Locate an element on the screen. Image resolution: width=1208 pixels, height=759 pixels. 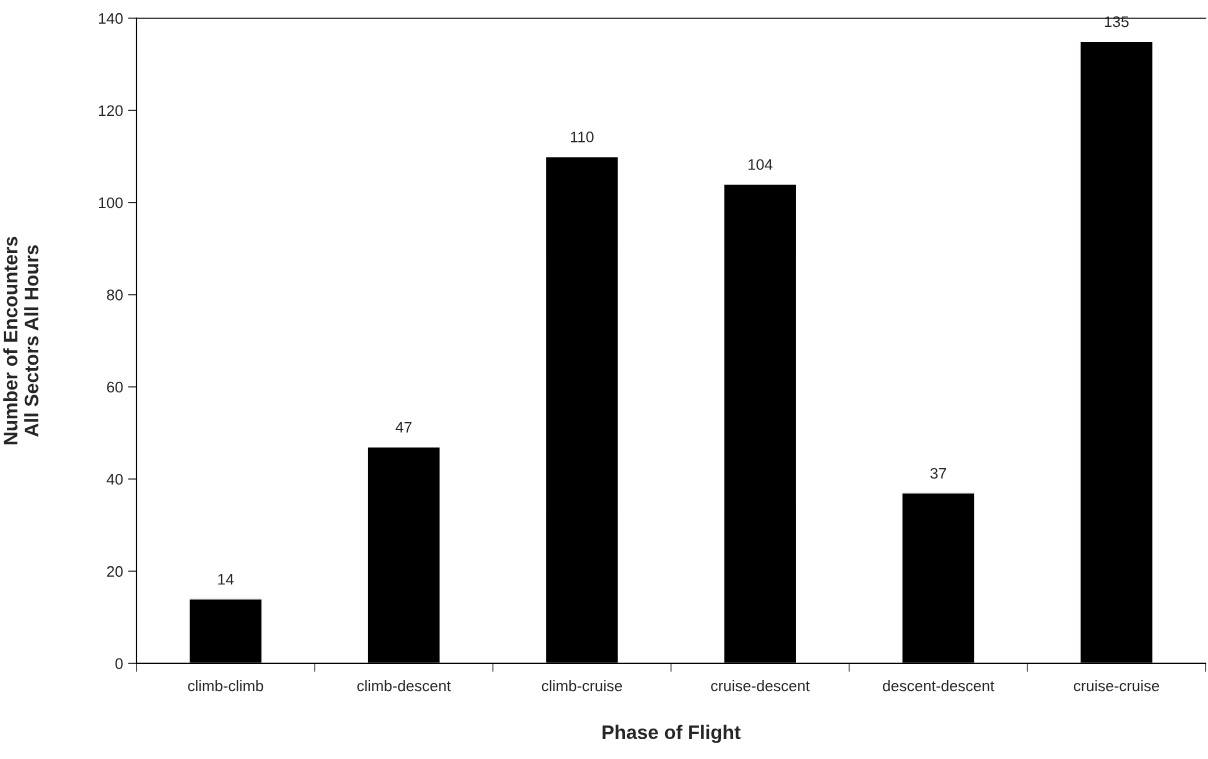
data-label: 14 is located at coordinates (226, 579).